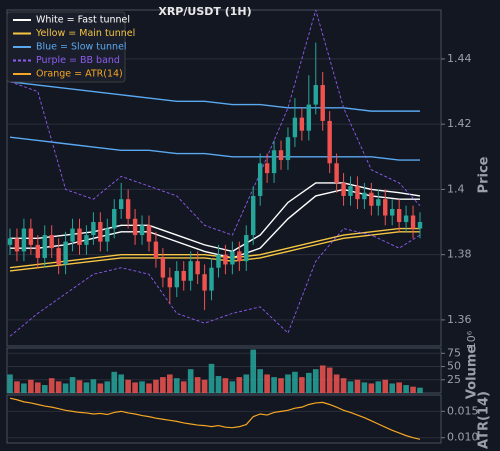  I want to click on legend-label: Orange = ATR(14), so click(79, 74).